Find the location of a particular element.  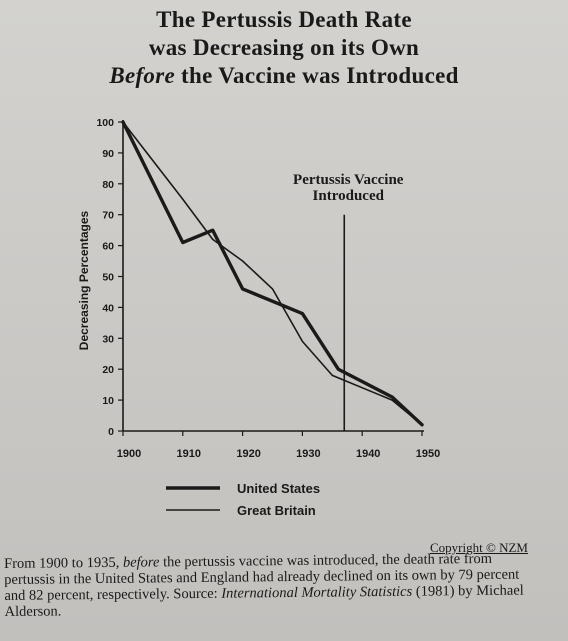

legend-label: United States is located at coordinates (278, 488).